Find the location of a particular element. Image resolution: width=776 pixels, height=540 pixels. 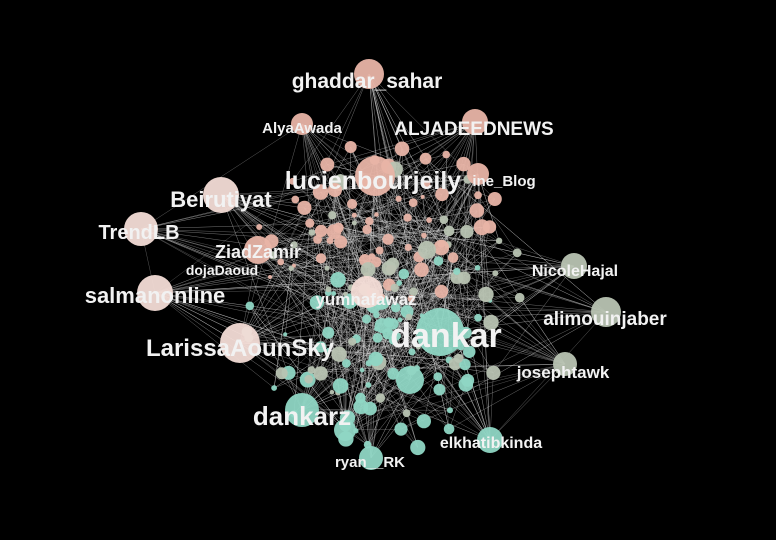

graph-node-s131 is located at coordinates (376, 329).